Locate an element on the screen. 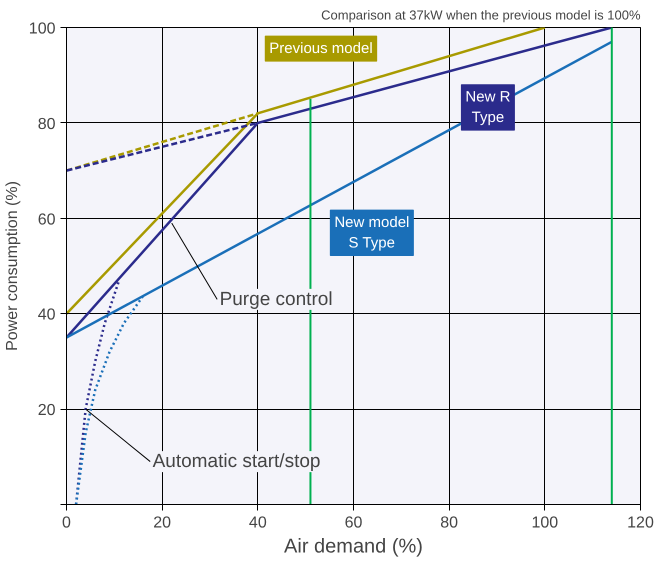  x-tick-label: 120 is located at coordinates (640, 523).